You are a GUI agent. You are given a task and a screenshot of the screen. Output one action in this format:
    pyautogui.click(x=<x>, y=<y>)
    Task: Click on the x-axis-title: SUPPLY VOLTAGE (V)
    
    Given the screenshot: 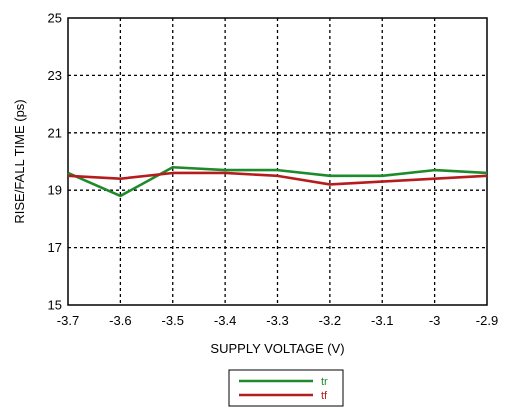 What is the action you would take?
    pyautogui.click(x=277, y=348)
    